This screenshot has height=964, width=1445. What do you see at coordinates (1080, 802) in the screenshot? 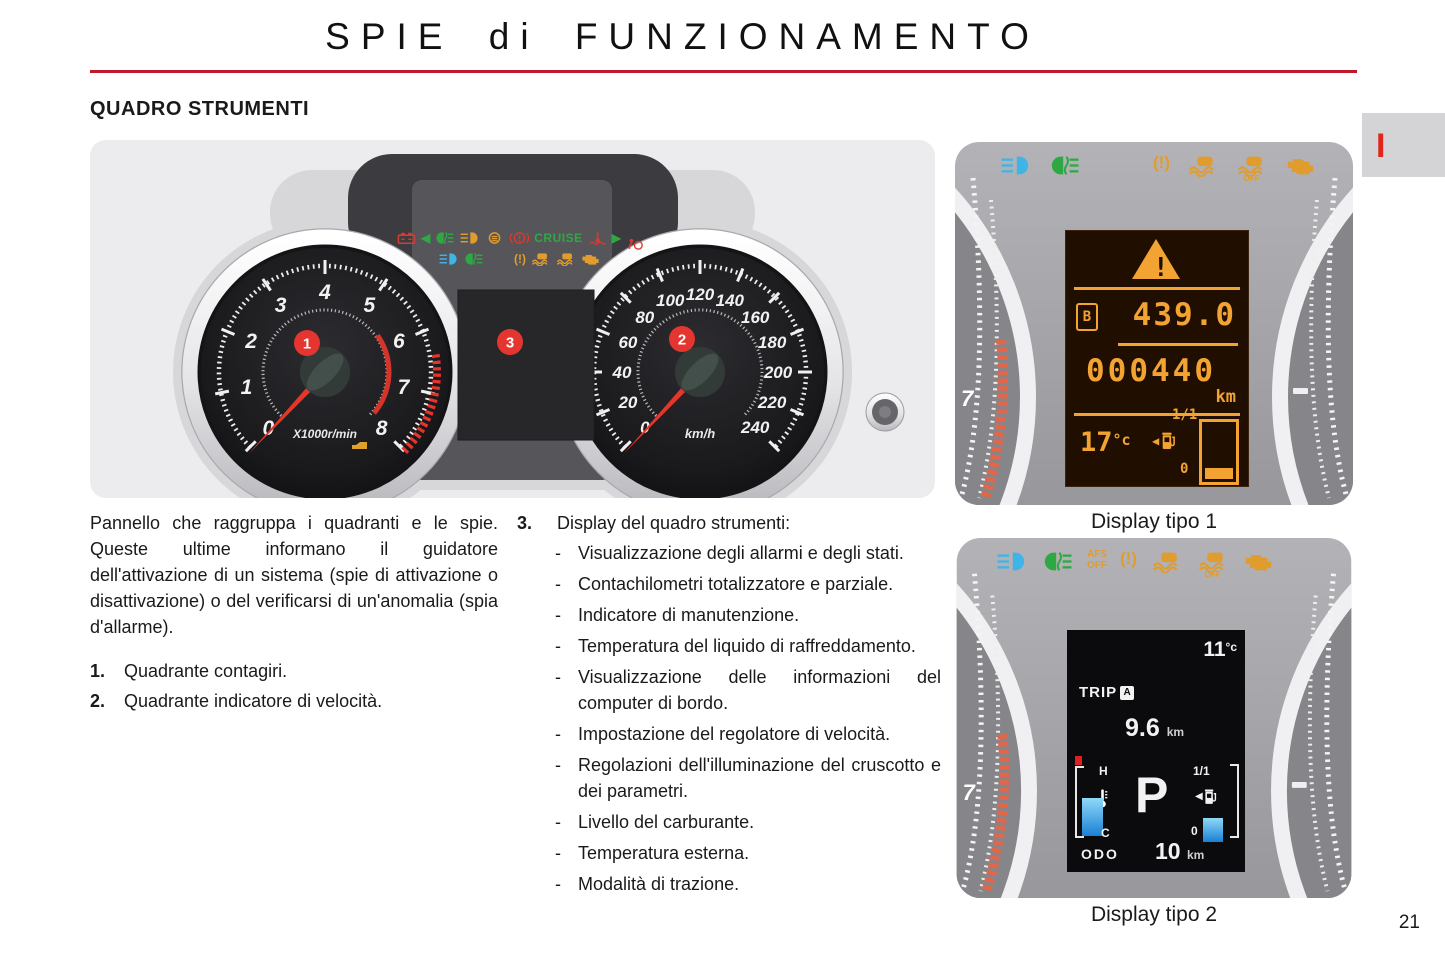
I see `temp-gauge-bracket` at bounding box center [1080, 802].